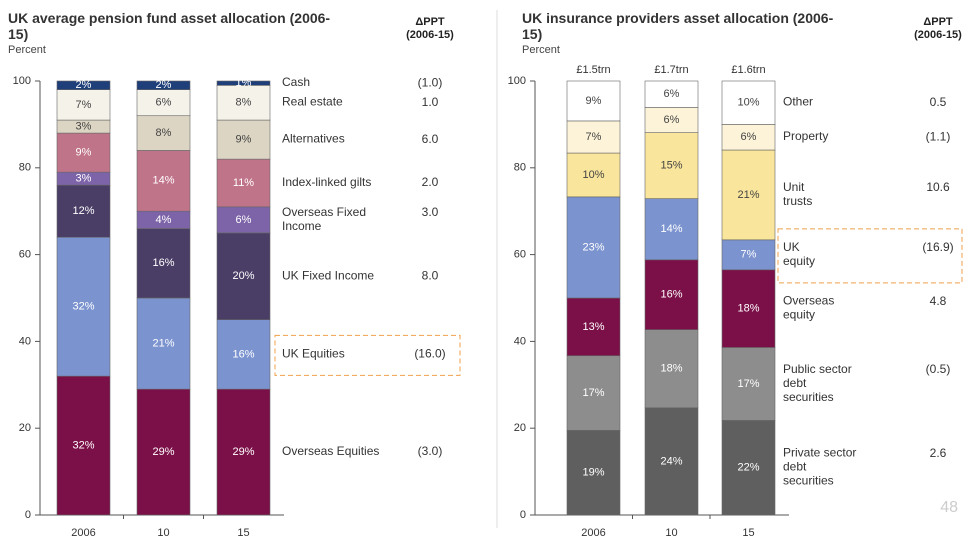 This screenshot has width=970, height=543. I want to click on legend-label: Alternatives, so click(313, 139).